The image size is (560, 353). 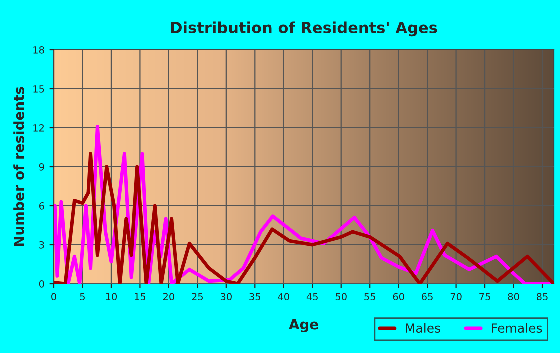 What do you see at coordinates (255, 297) in the screenshot?
I see `x-tick-label: 35` at bounding box center [255, 297].